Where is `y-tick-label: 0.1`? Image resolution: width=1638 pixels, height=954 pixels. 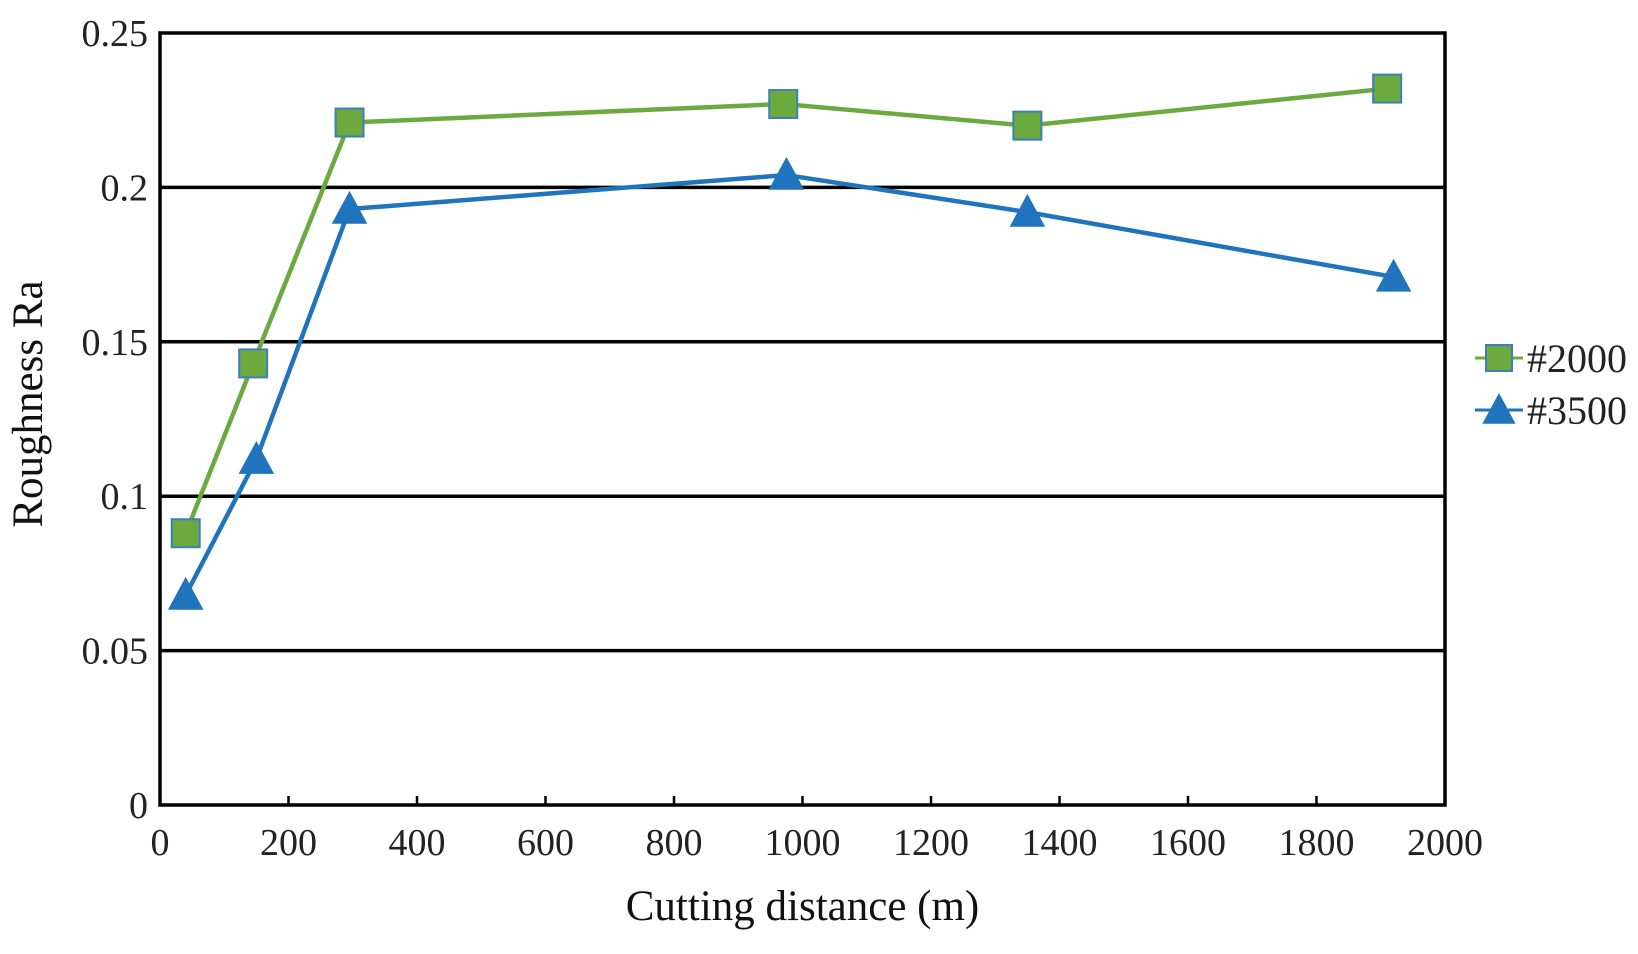 y-tick-label: 0.1 is located at coordinates (125, 497).